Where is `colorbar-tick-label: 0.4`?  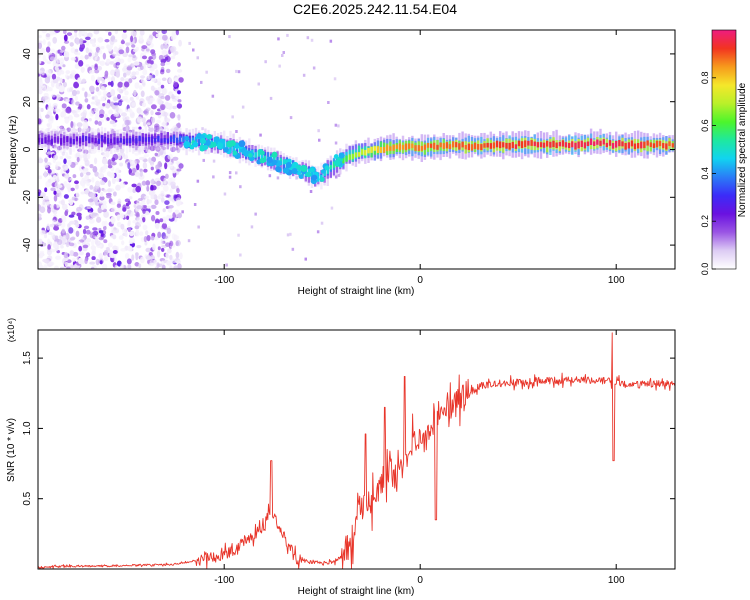
colorbar-tick-label: 0.4 is located at coordinates (705, 173).